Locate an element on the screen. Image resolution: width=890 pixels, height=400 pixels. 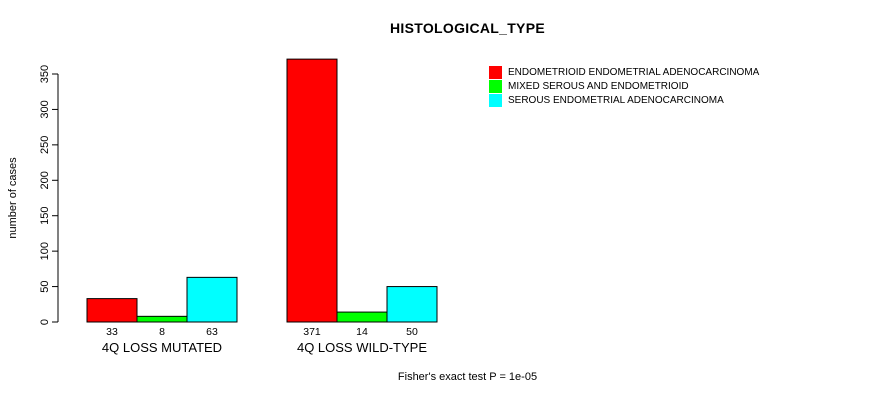
legend-label: SEROUS ENDOMETRIAL ADENOCARCINOMA is located at coordinates (616, 101).